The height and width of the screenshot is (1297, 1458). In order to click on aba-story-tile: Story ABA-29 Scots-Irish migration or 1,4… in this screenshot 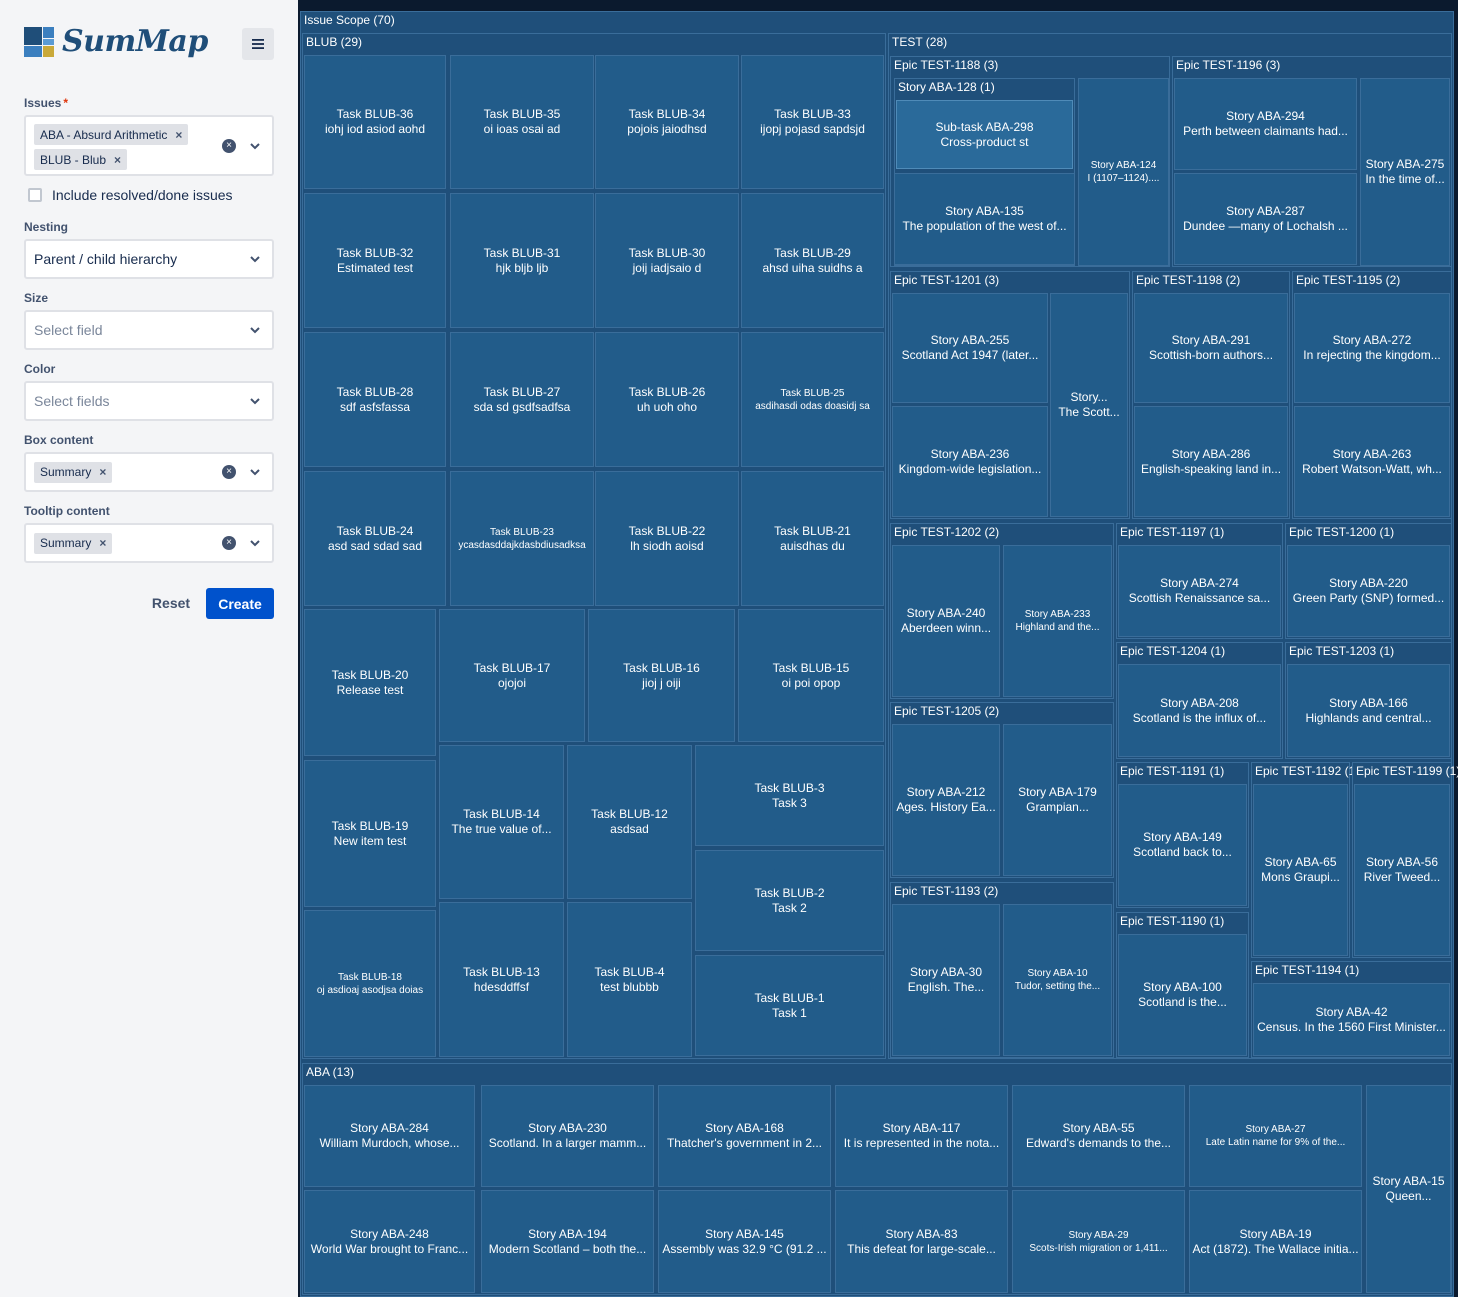, I will do `click(1098, 1241)`.